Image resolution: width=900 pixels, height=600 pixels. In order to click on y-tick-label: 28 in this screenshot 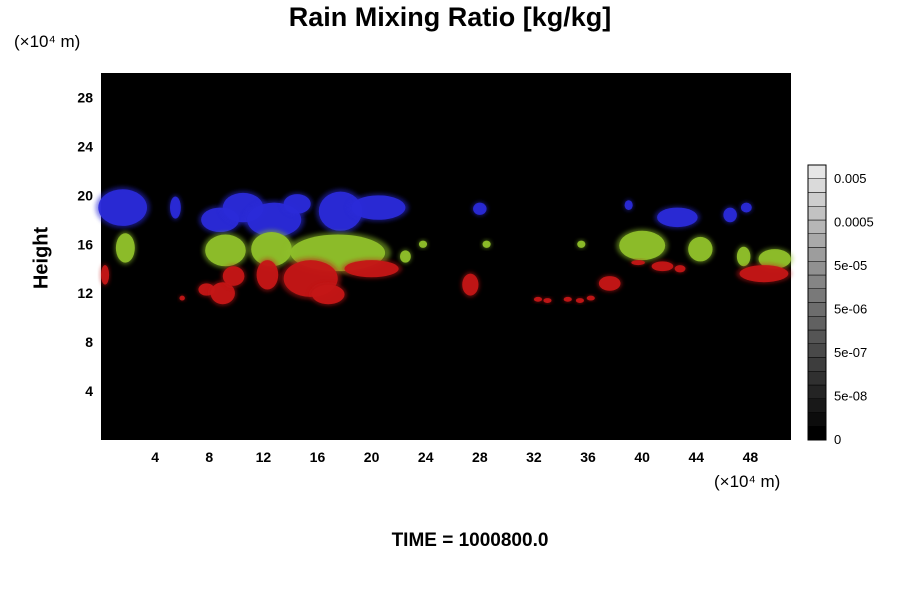, I will do `click(85, 97)`.